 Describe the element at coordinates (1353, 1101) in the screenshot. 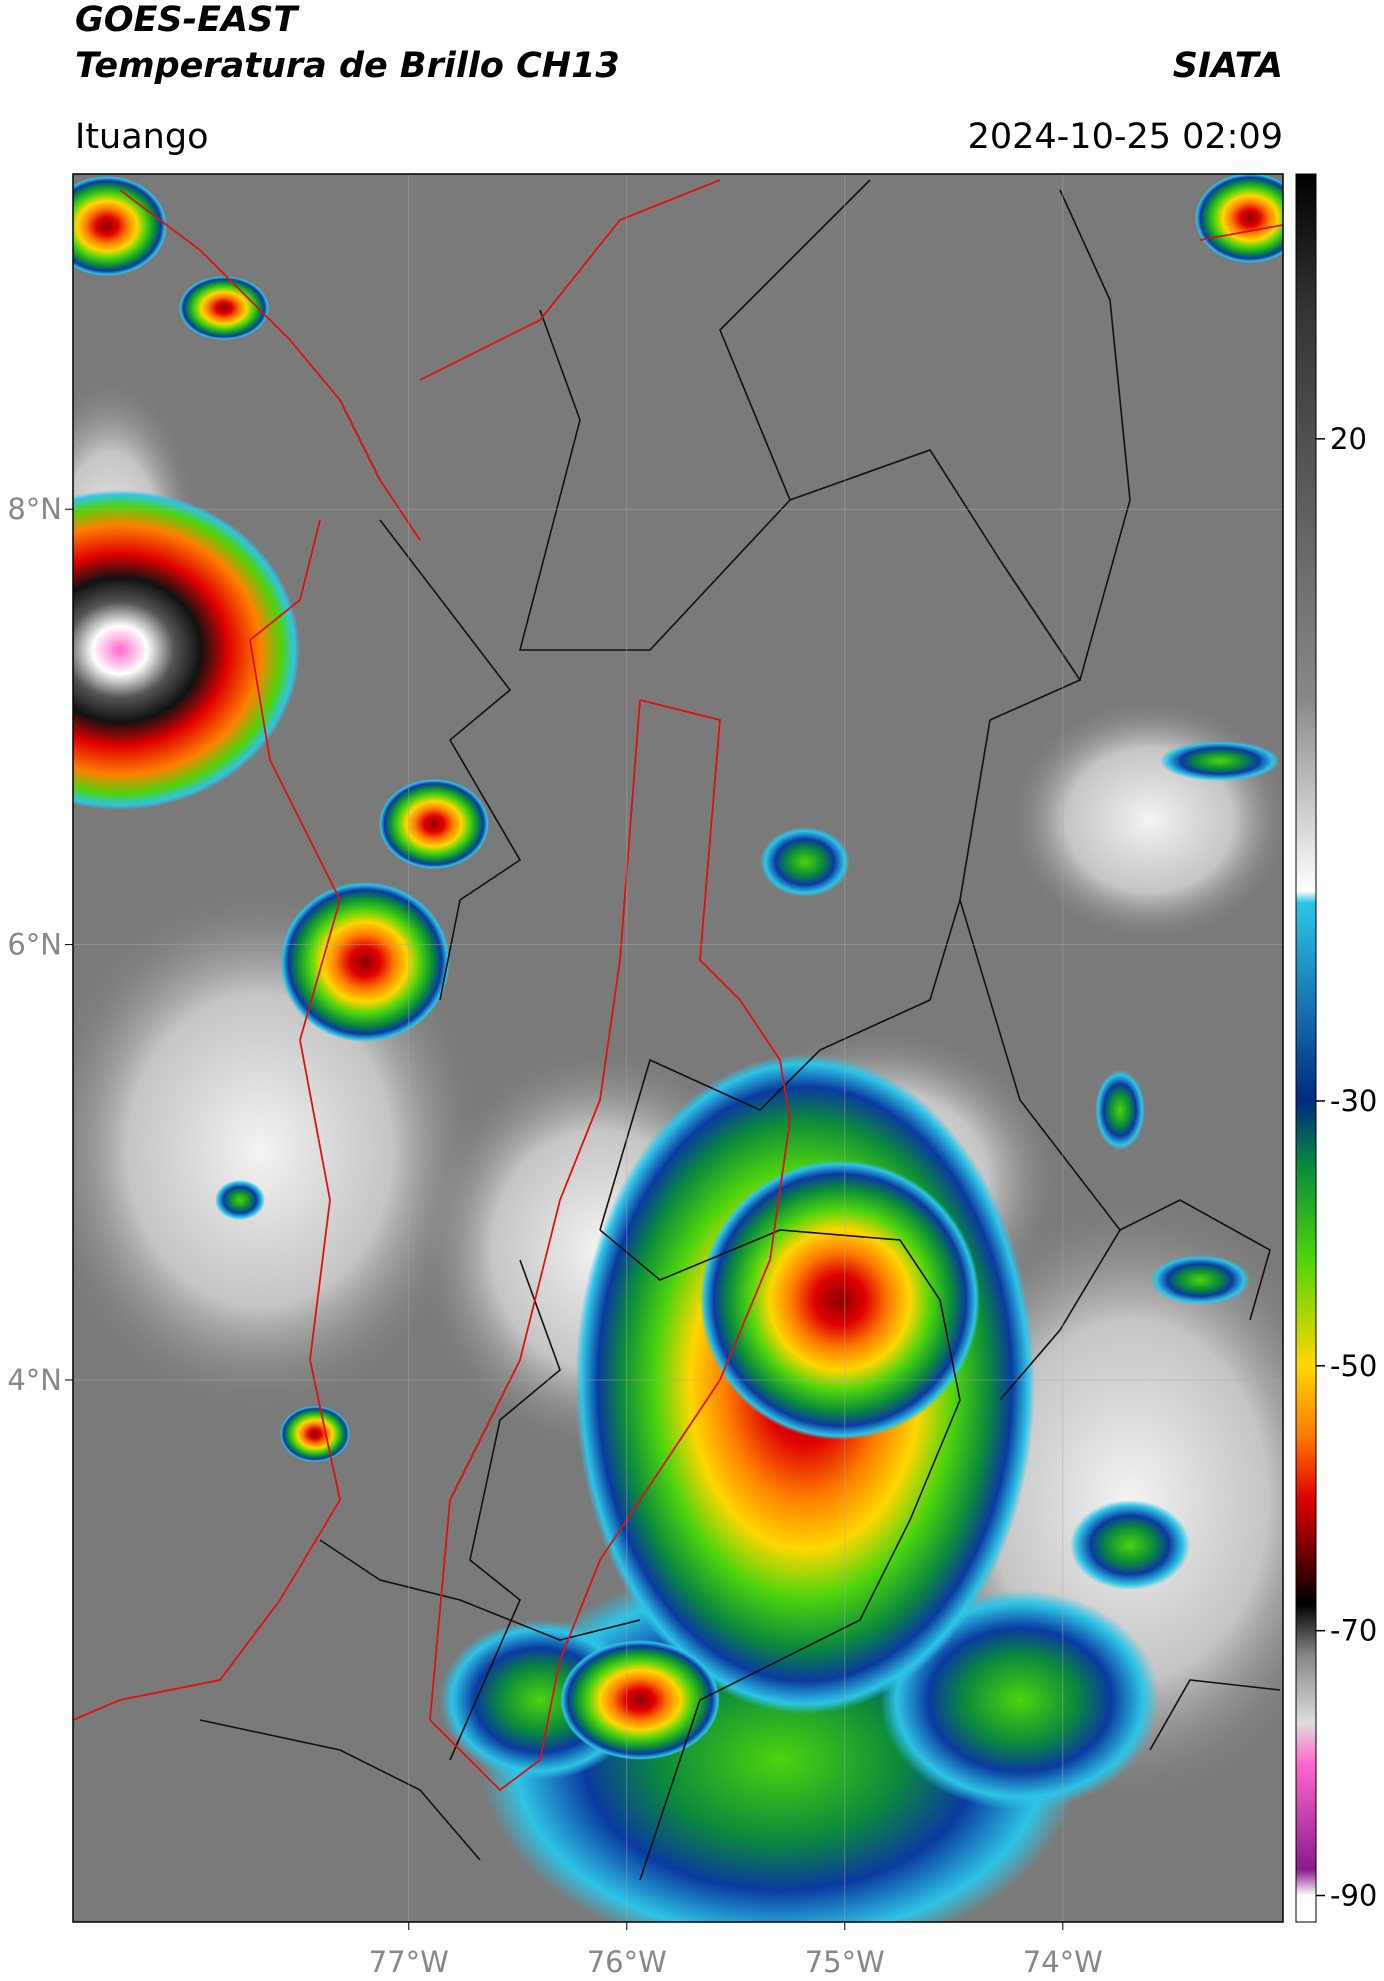

I see `colorbar-tick-label: -30` at that location.